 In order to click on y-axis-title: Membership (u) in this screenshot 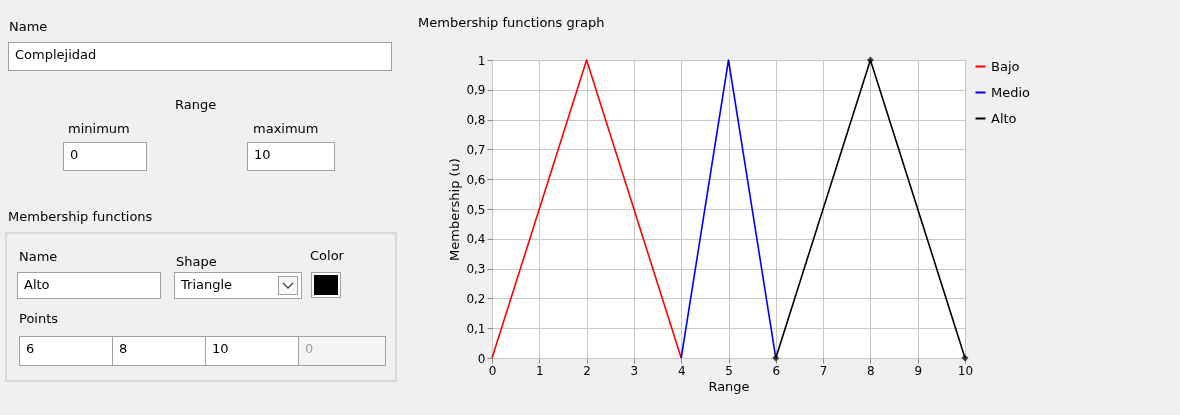, I will do `click(455, 209)`.